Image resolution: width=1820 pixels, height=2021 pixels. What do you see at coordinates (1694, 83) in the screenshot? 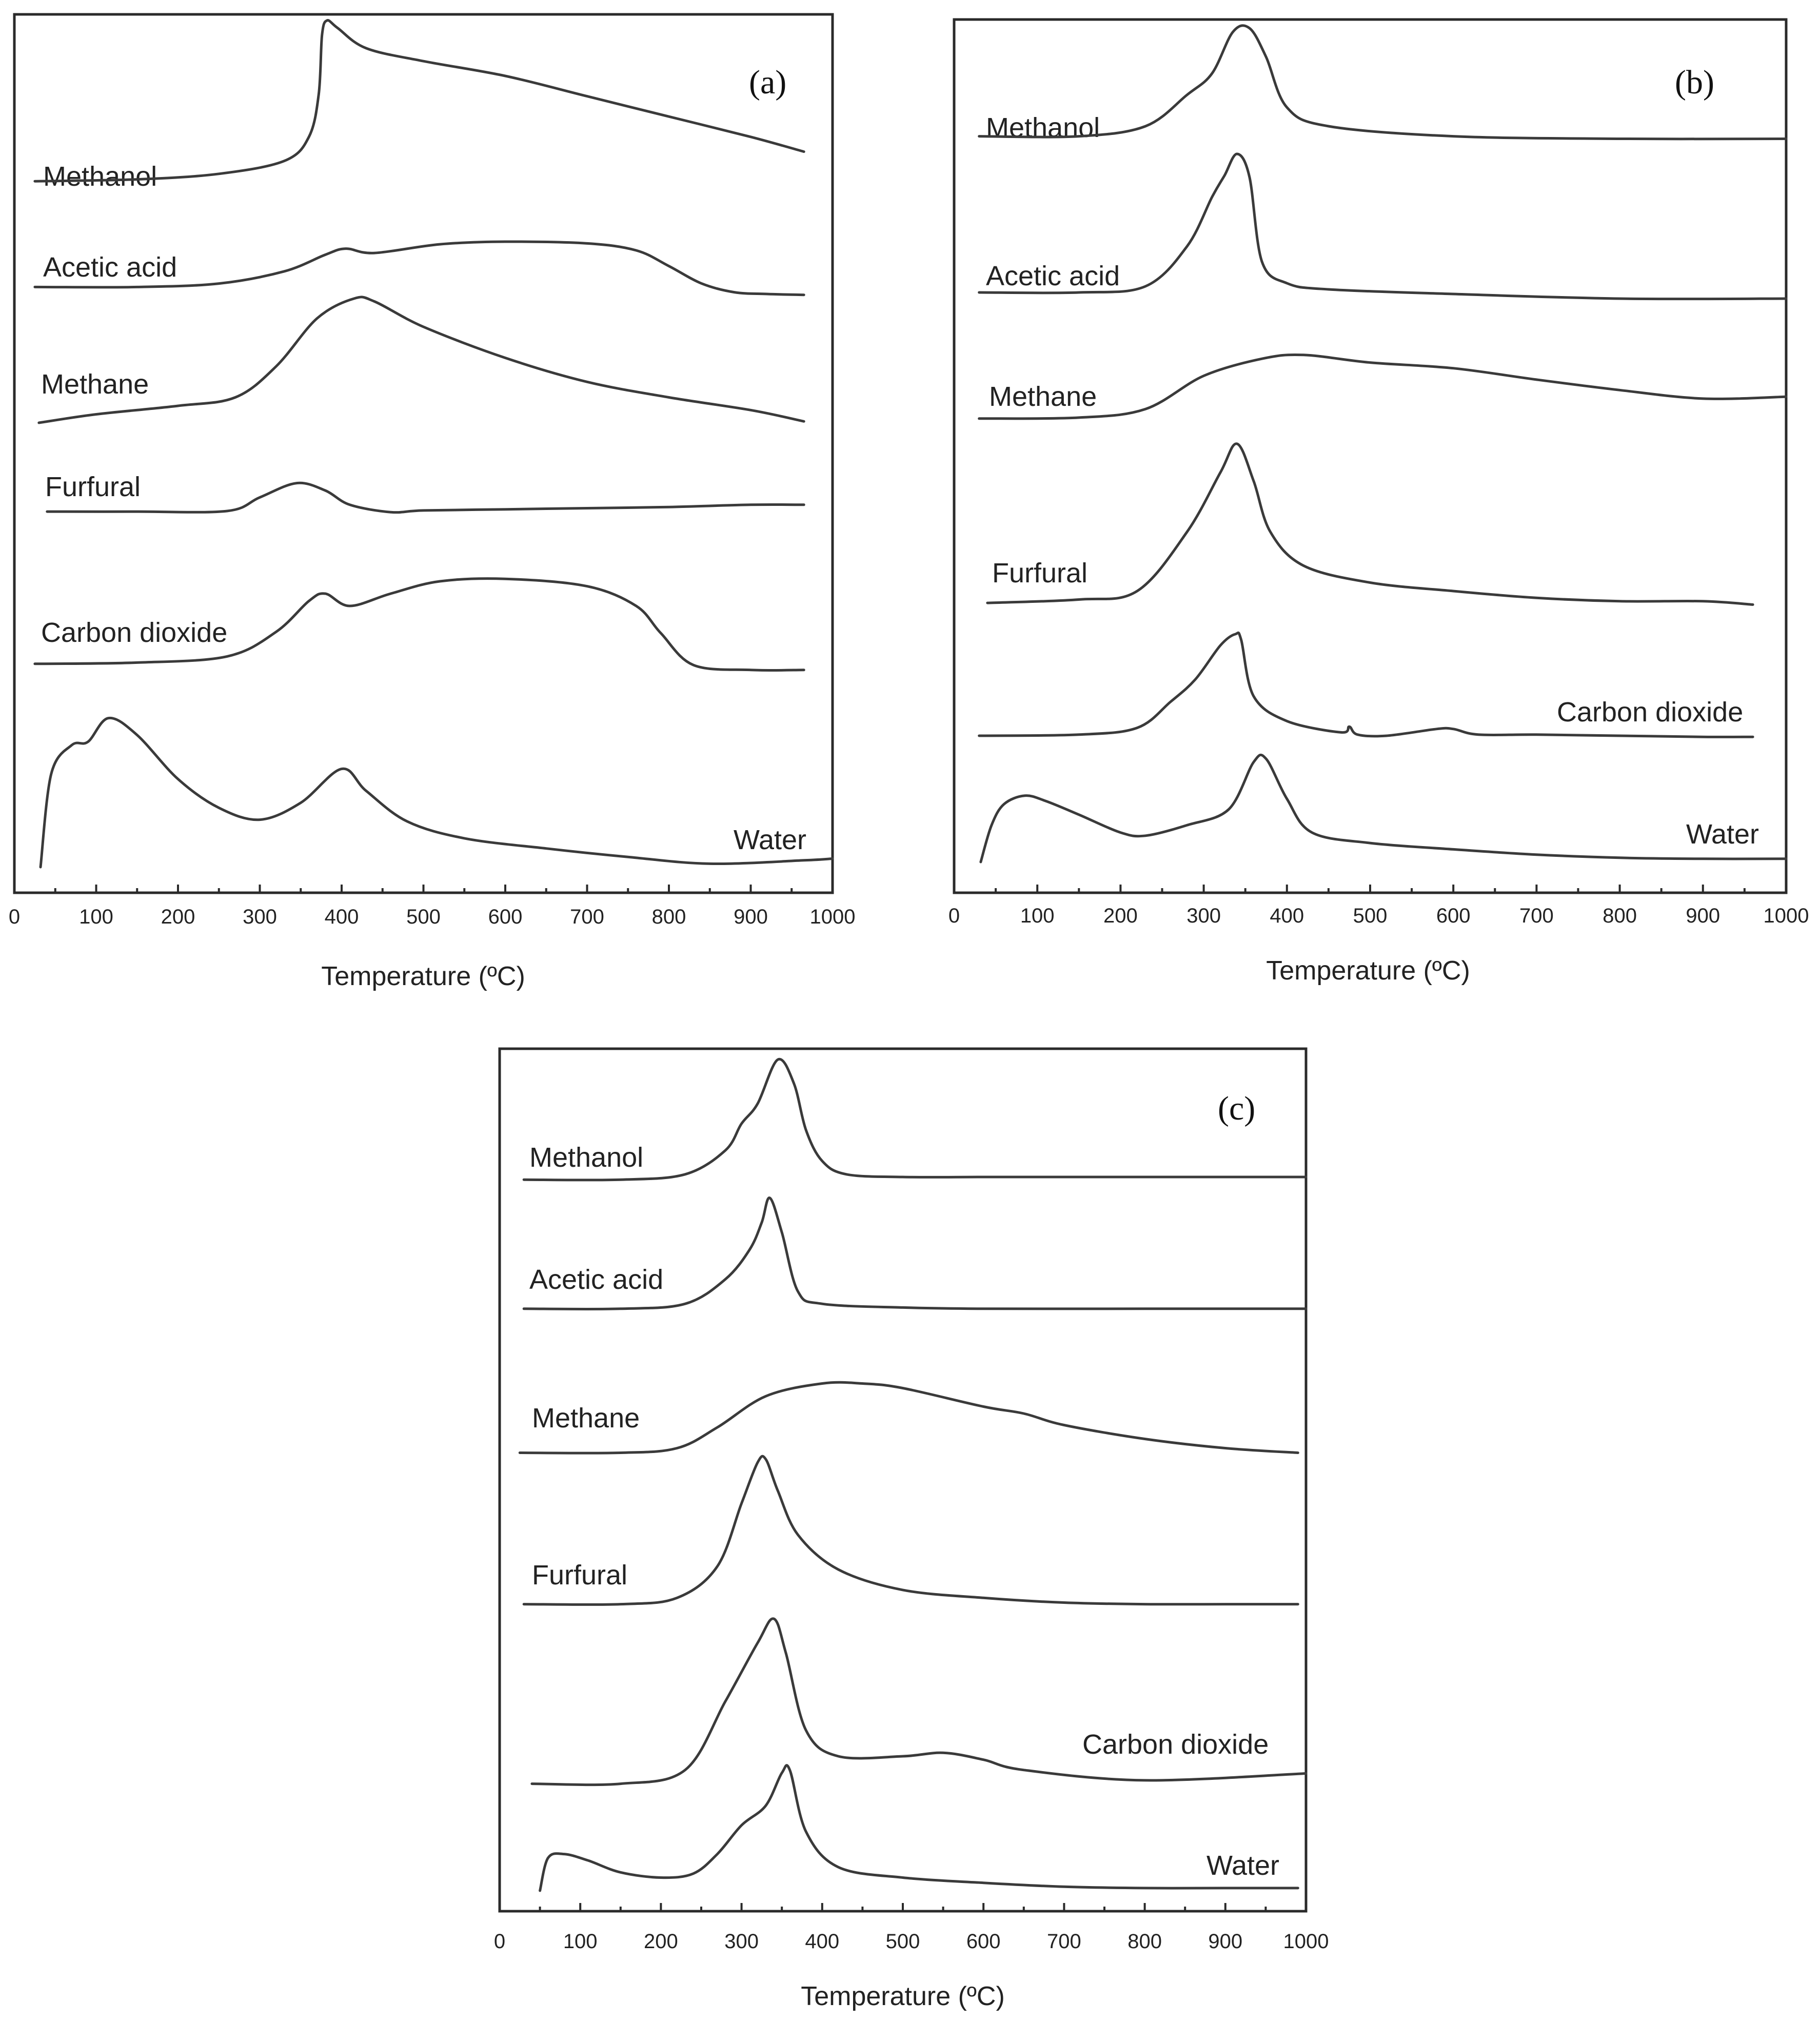
I see `panel-label-b: (b)` at bounding box center [1694, 83].